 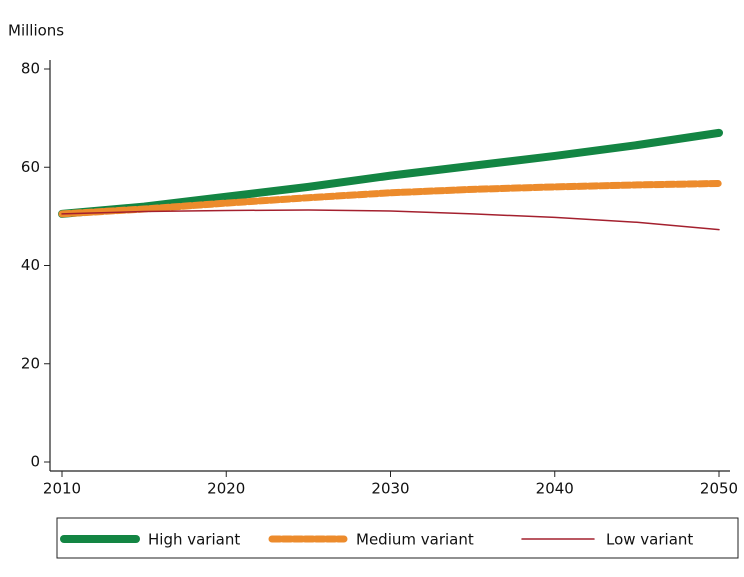 What do you see at coordinates (30, 167) in the screenshot?
I see `y-tick-label: 60` at bounding box center [30, 167].